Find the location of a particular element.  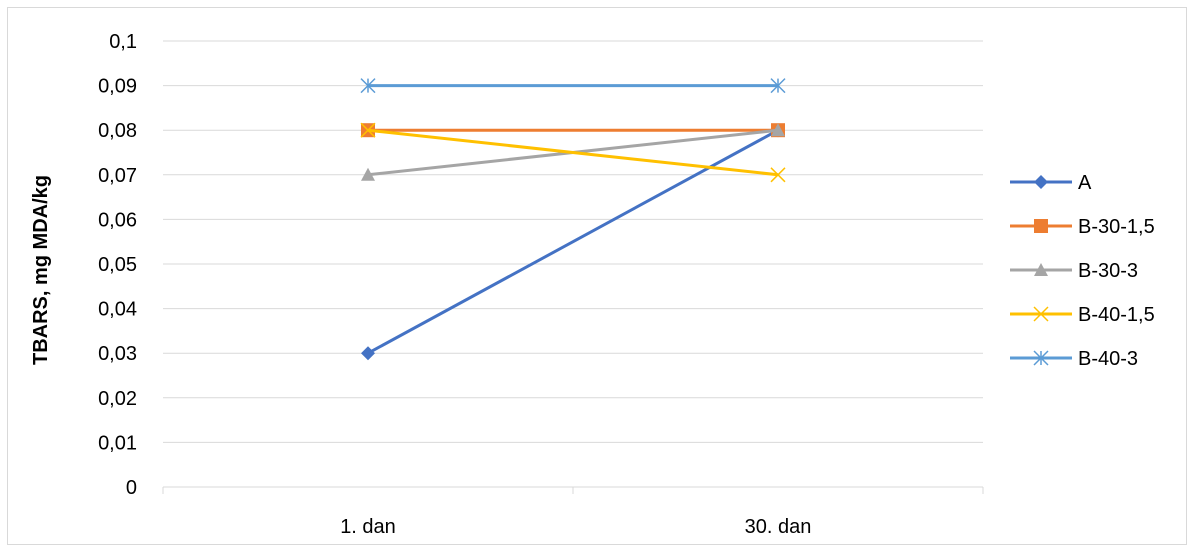

y-tick-label: 0,05 is located at coordinates (117, 265).